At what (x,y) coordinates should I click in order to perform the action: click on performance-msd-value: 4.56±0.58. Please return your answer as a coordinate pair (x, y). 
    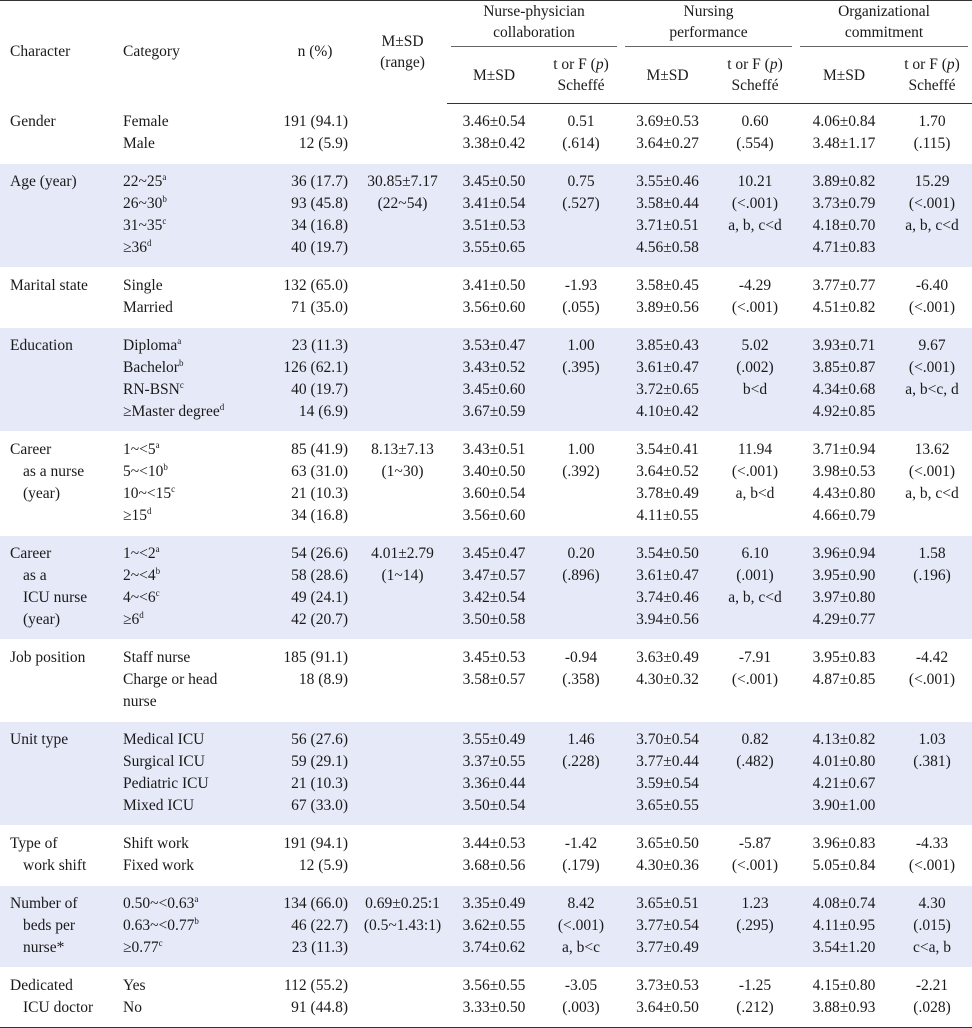
    Looking at the image, I should click on (667, 247).